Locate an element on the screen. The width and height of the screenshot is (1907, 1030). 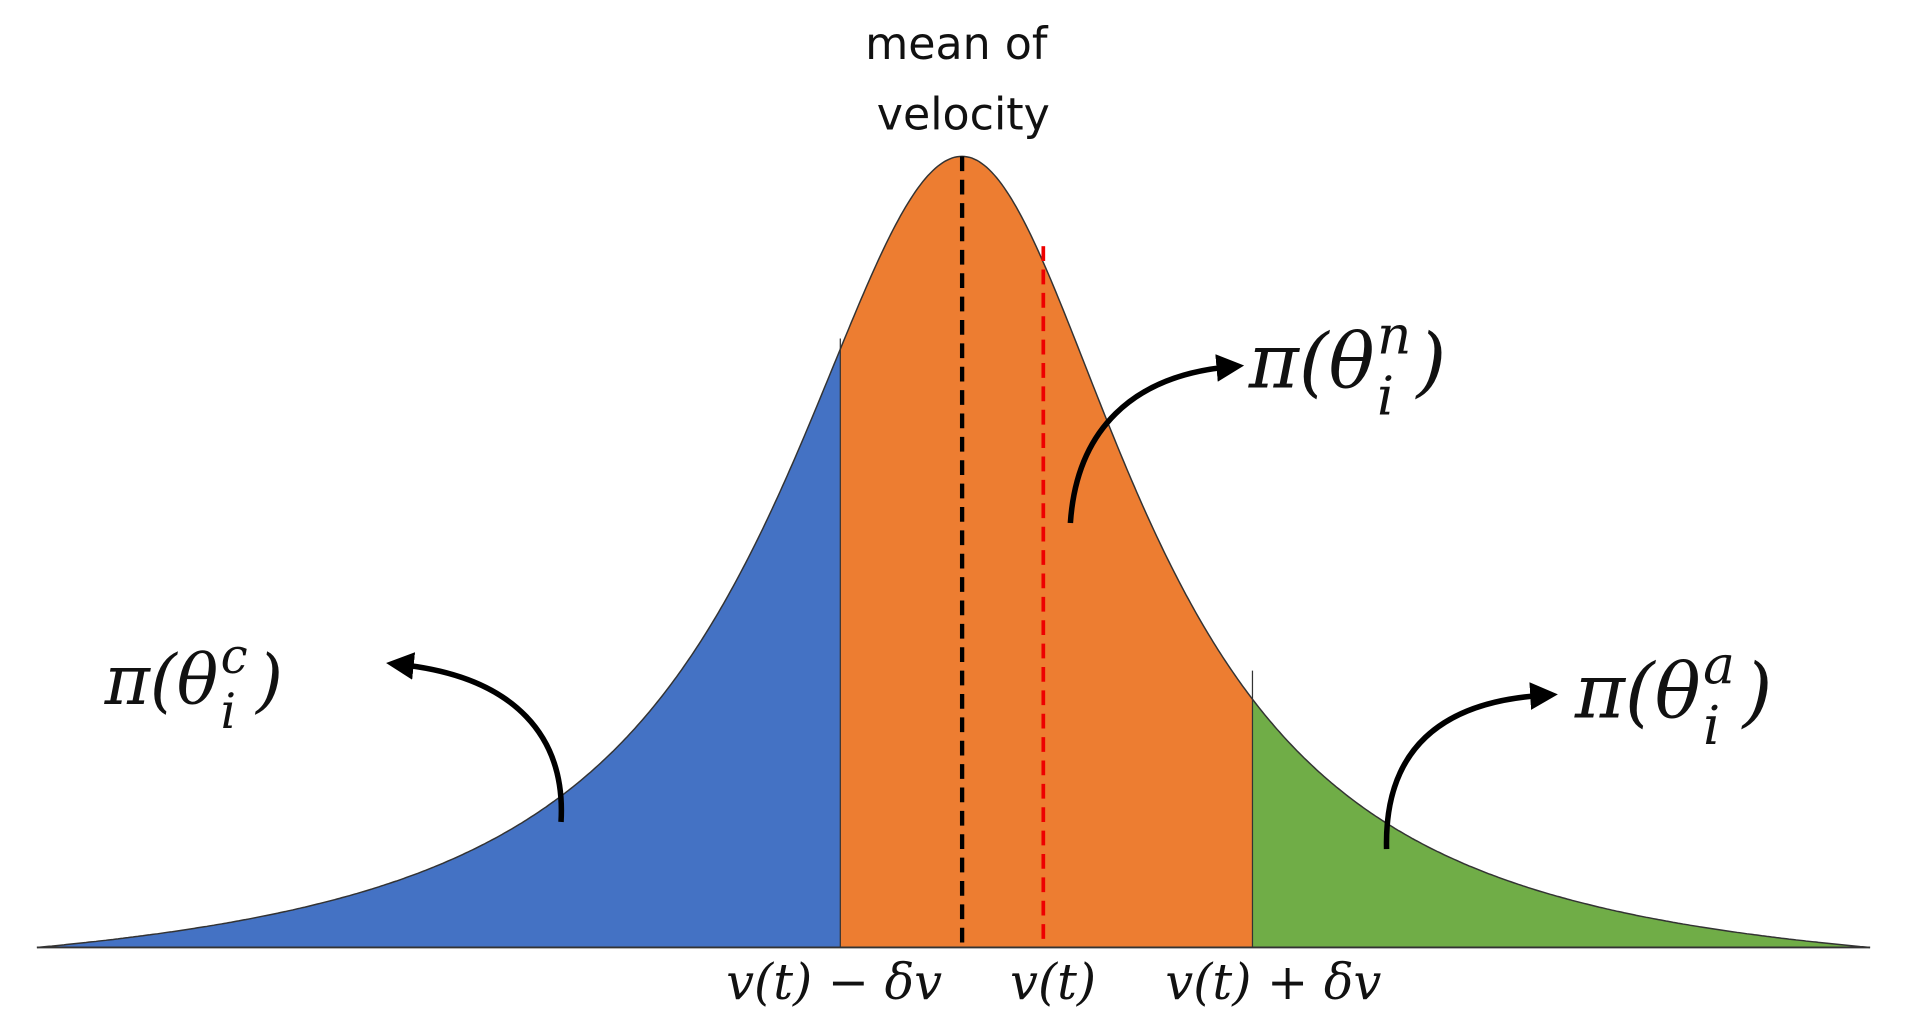
x-label: v(t) − δv is located at coordinates (834, 982).